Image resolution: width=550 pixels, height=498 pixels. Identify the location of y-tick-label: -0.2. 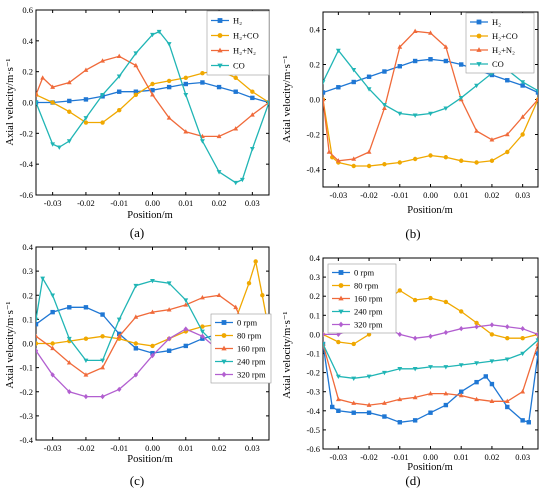
(26, 392).